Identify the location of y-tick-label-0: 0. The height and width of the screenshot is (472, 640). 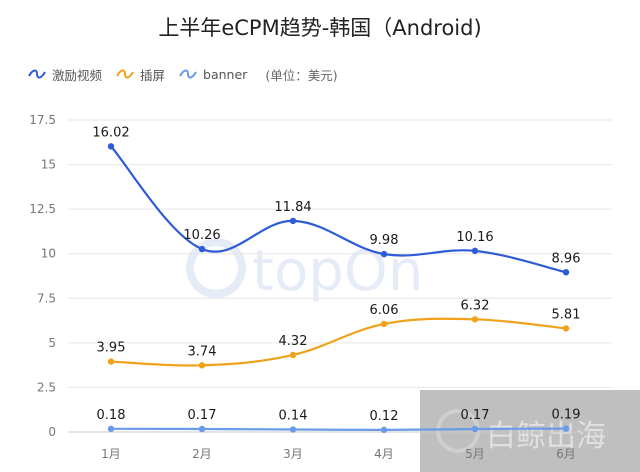
(52, 432).